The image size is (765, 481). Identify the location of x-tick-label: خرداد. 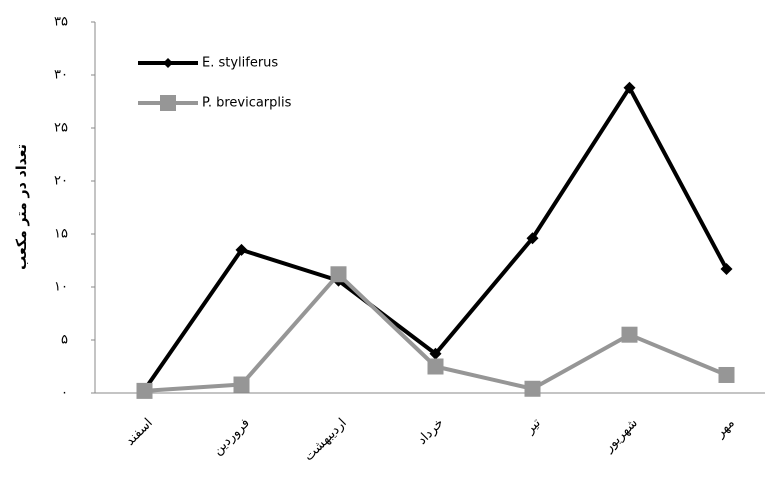
(431, 432).